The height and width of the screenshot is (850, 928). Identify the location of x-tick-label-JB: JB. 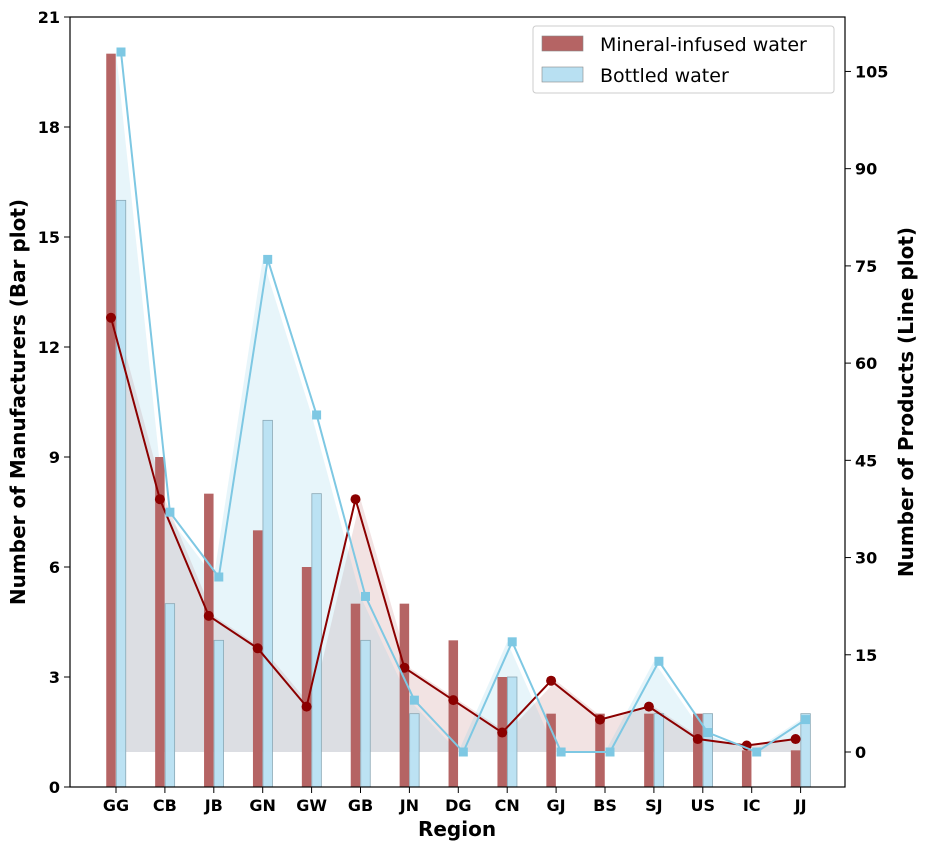
(213, 805).